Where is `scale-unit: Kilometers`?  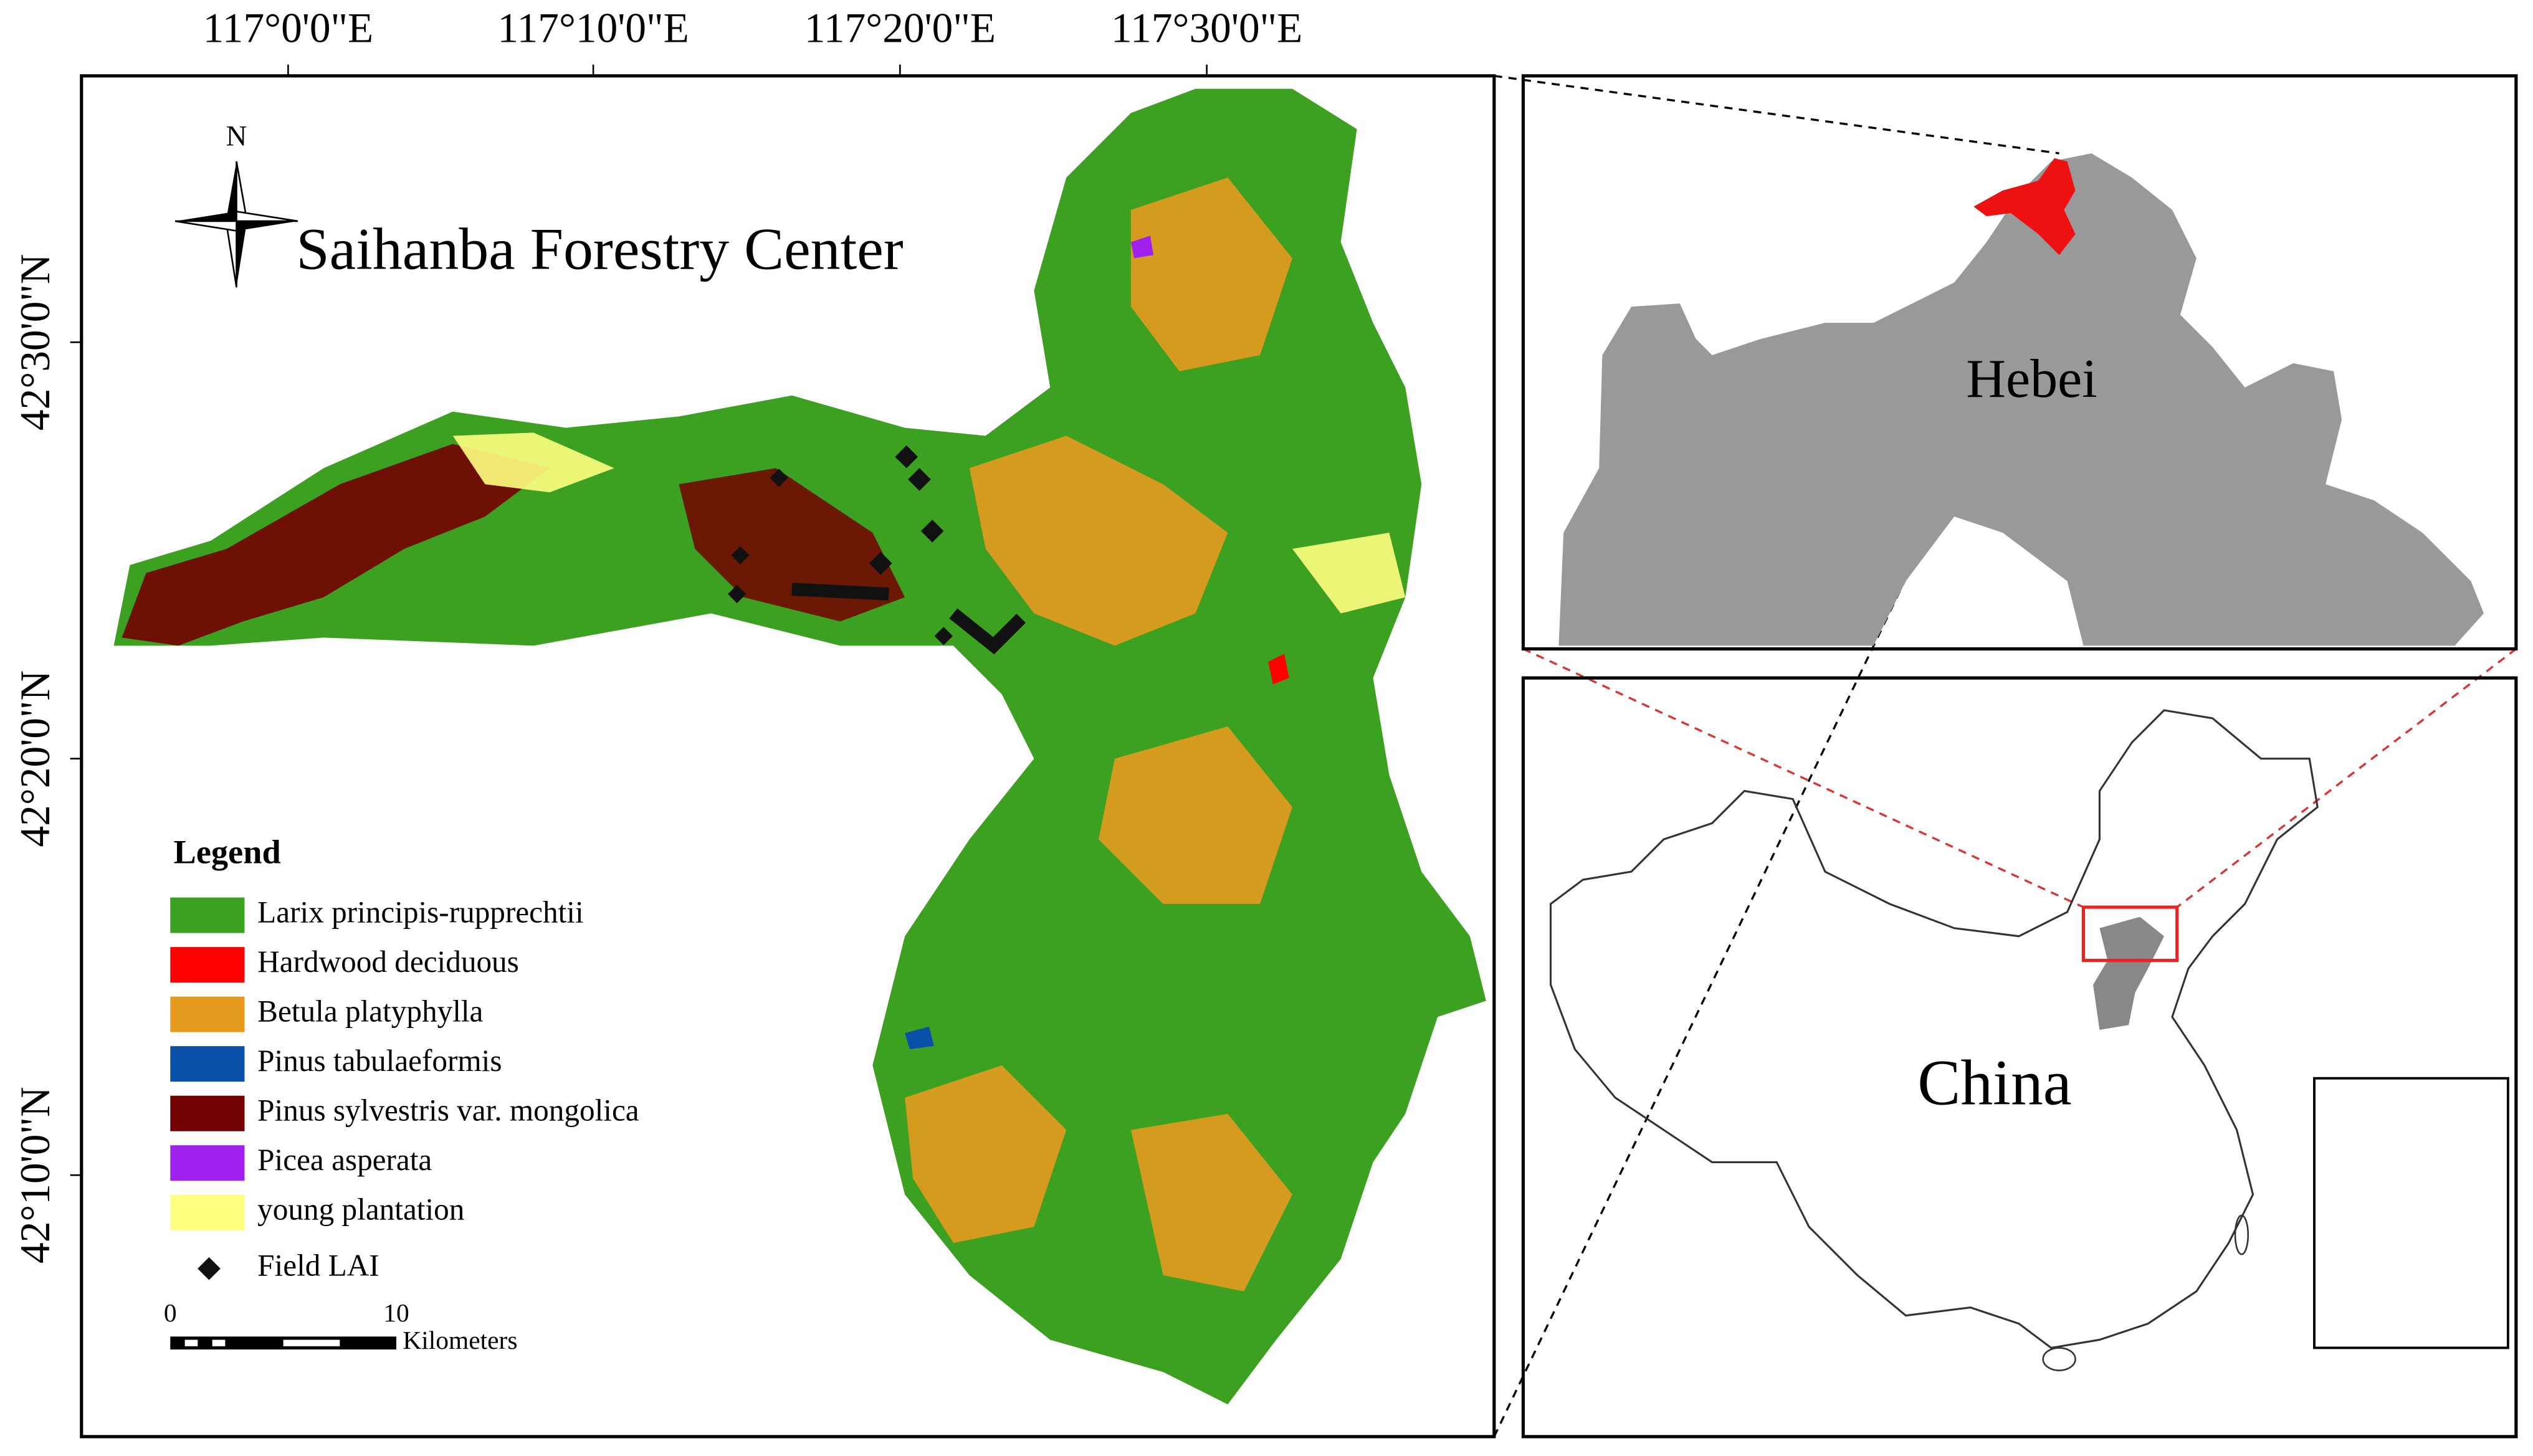 scale-unit: Kilometers is located at coordinates (460, 1340).